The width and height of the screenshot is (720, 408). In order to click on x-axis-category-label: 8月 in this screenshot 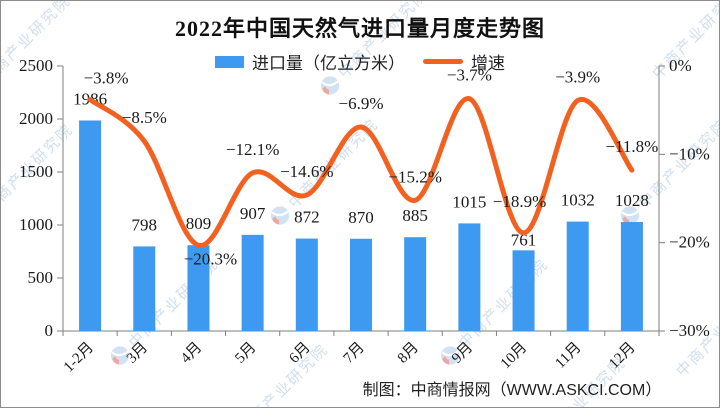, I will do `click(408, 353)`.